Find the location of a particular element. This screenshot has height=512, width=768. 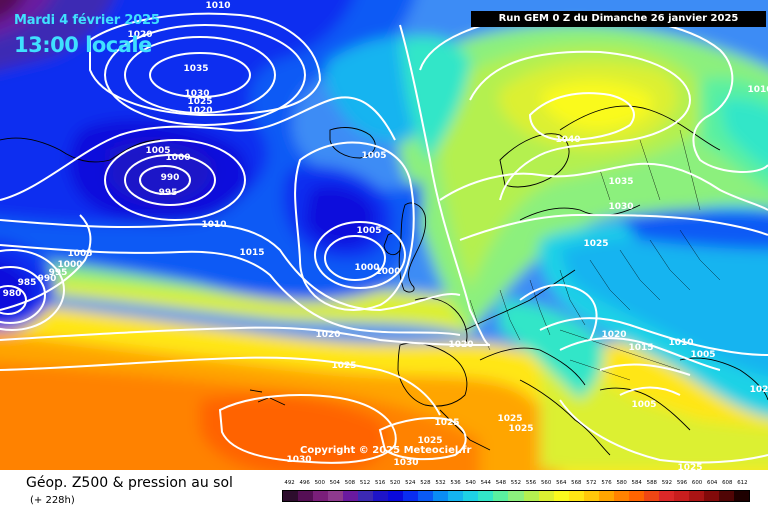

isobar-label: 102 is located at coordinates (759, 390).